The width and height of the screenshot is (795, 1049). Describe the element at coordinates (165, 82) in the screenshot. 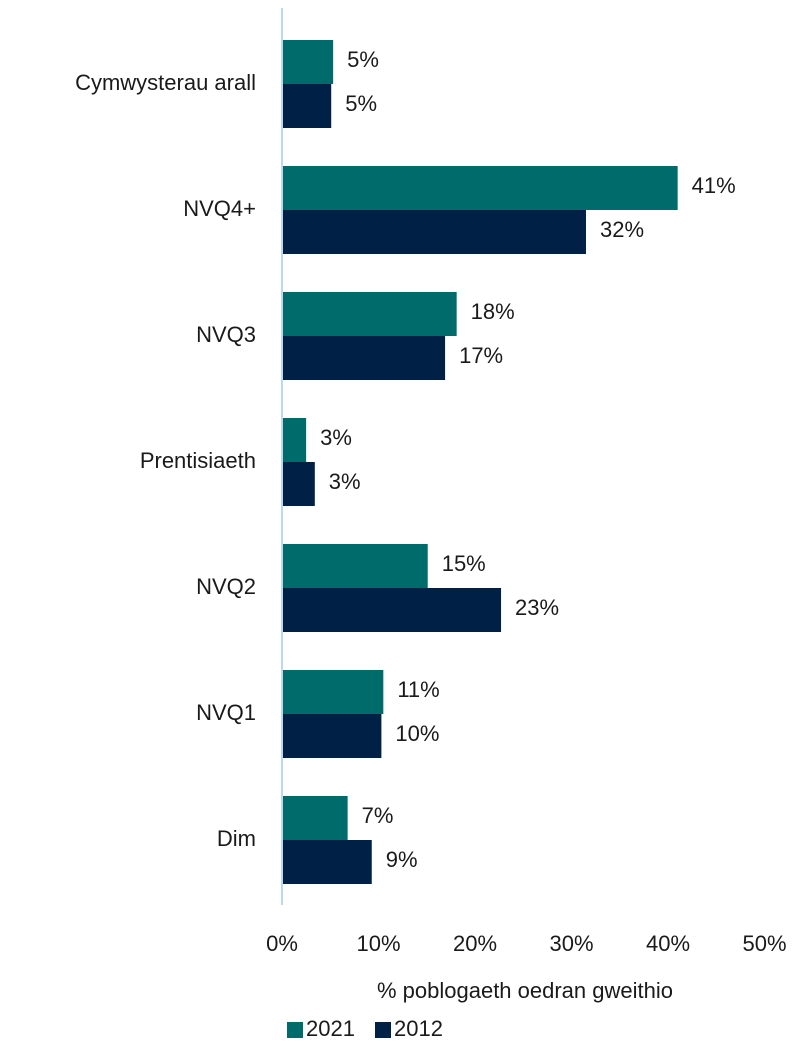

I see `category-label: Cymwysterau arall` at that location.